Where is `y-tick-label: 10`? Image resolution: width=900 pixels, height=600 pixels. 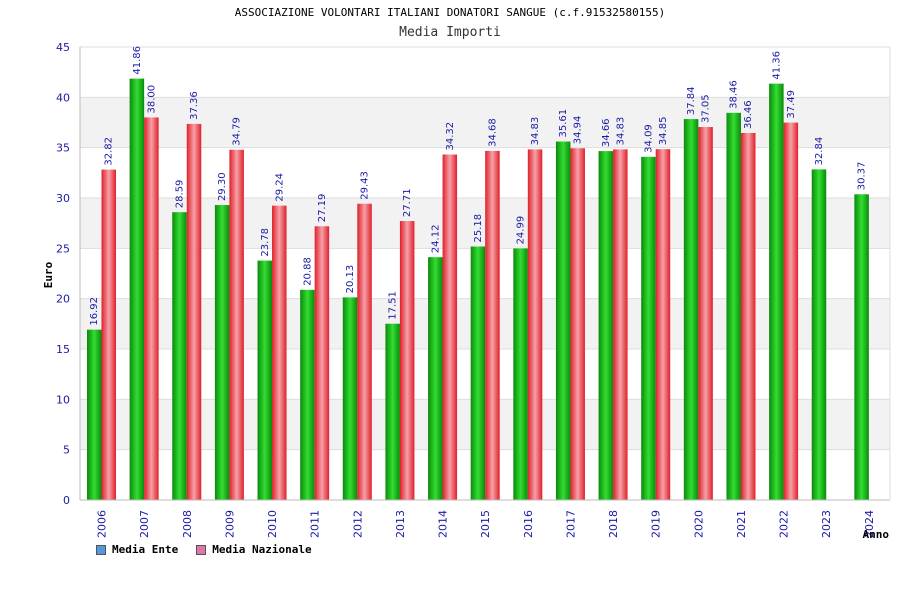
y-tick-label: 10 is located at coordinates (63, 399).